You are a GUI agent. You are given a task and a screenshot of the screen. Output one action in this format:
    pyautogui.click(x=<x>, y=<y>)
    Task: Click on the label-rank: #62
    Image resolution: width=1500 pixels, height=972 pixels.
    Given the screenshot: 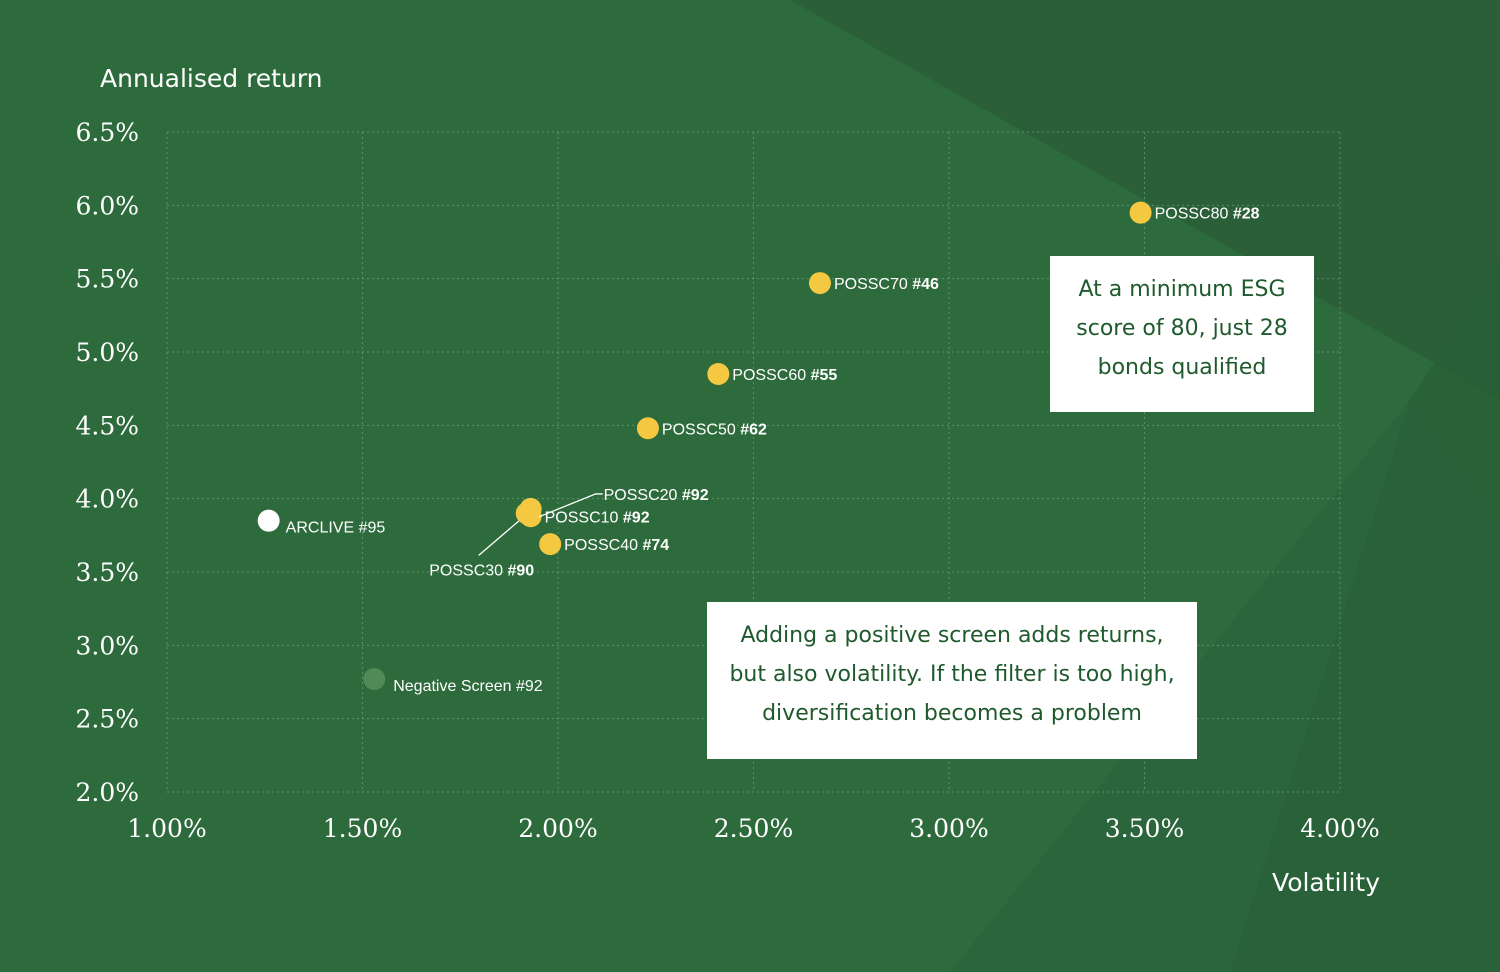 What is the action you would take?
    pyautogui.click(x=753, y=429)
    